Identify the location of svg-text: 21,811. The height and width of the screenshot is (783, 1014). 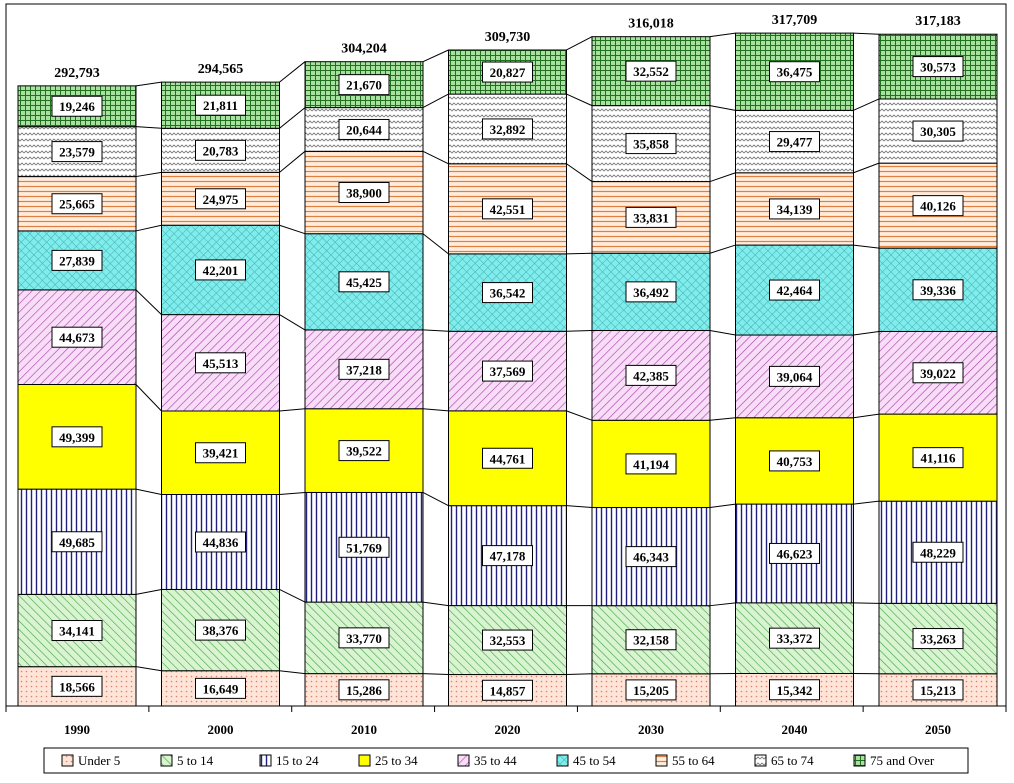
(220, 105).